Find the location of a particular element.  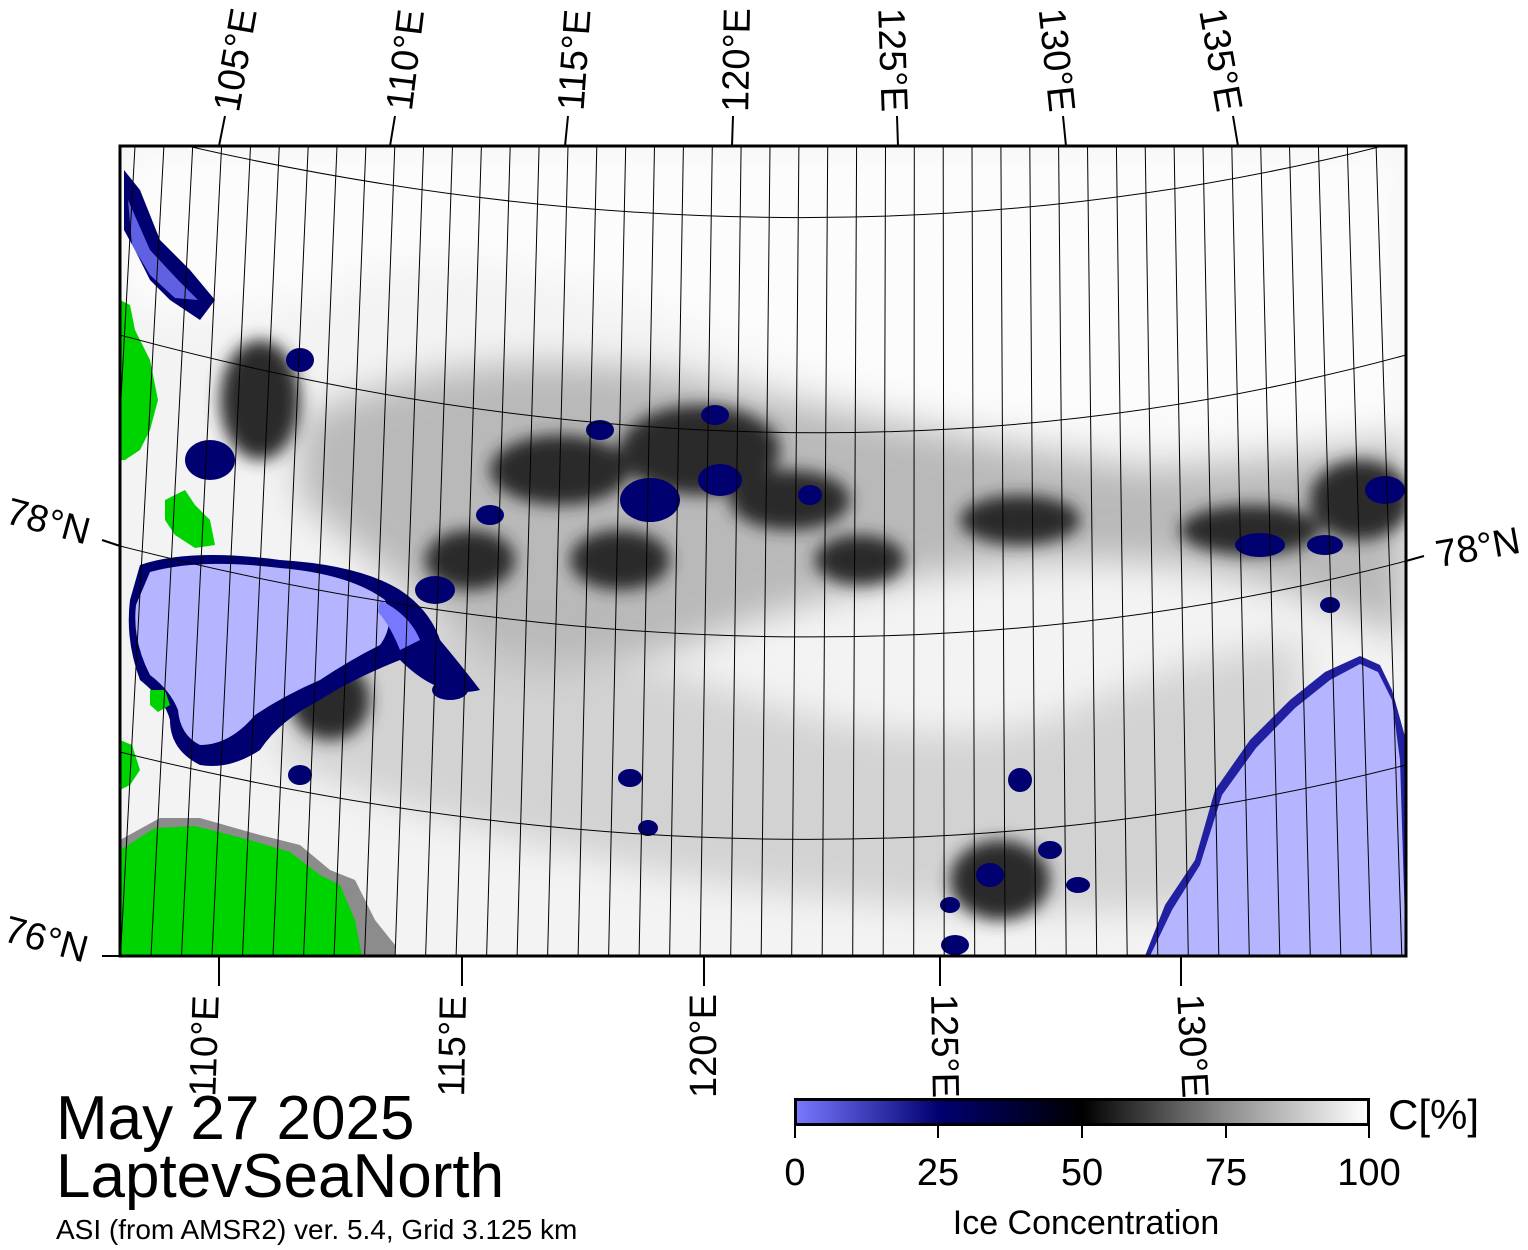

taymyr-land is located at coordinates (241, 891).